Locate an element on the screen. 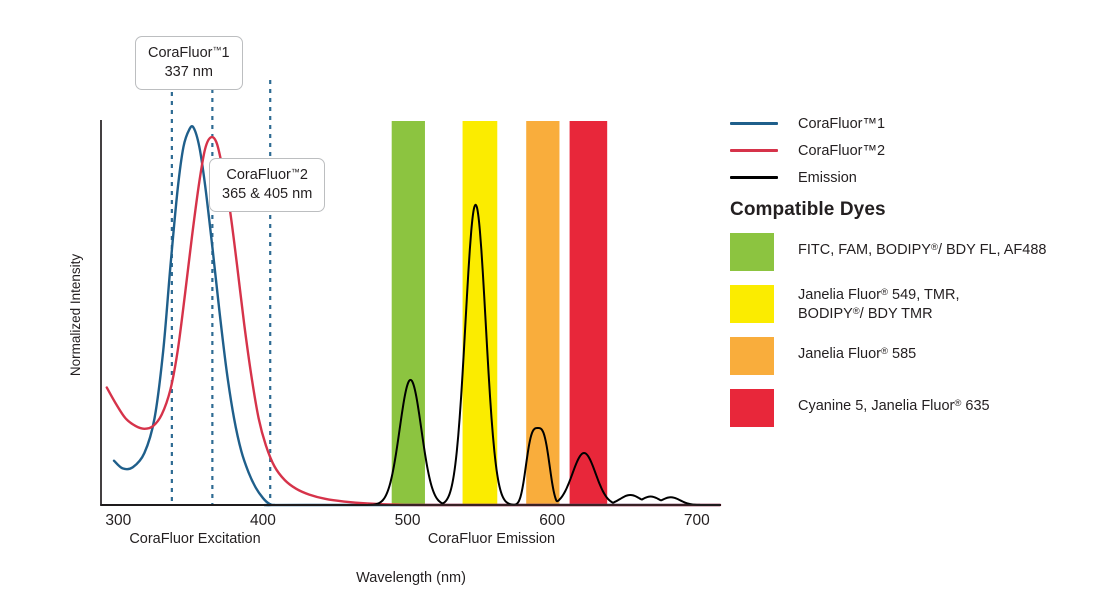 Image resolution: width=1110 pixels, height=612 pixels. callout-corafluor1-number: 1 is located at coordinates (225, 53).